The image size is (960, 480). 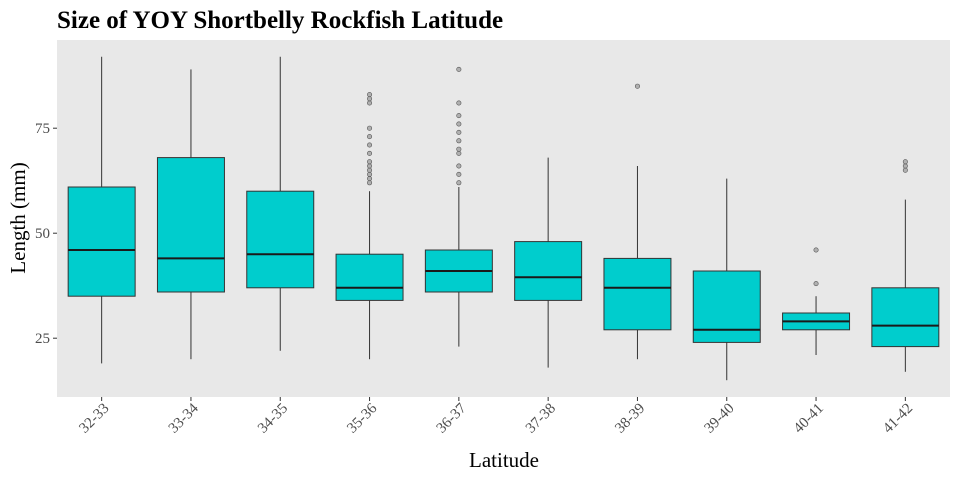 What do you see at coordinates (18, 217) in the screenshot?
I see `y-axis-title: Length (mm)` at bounding box center [18, 217].